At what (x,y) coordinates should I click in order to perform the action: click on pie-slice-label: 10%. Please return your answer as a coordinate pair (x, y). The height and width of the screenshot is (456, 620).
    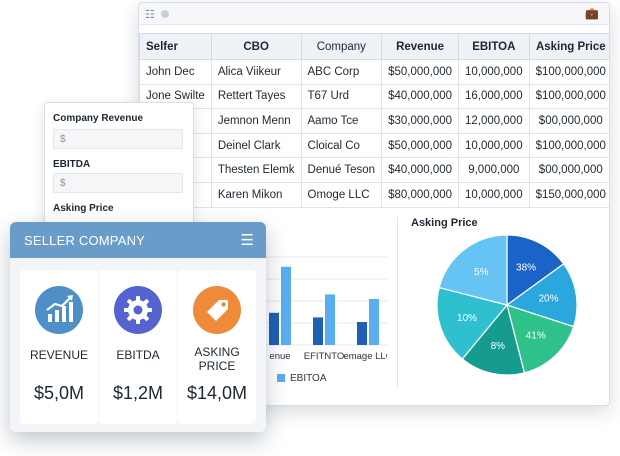
    Looking at the image, I should click on (467, 318).